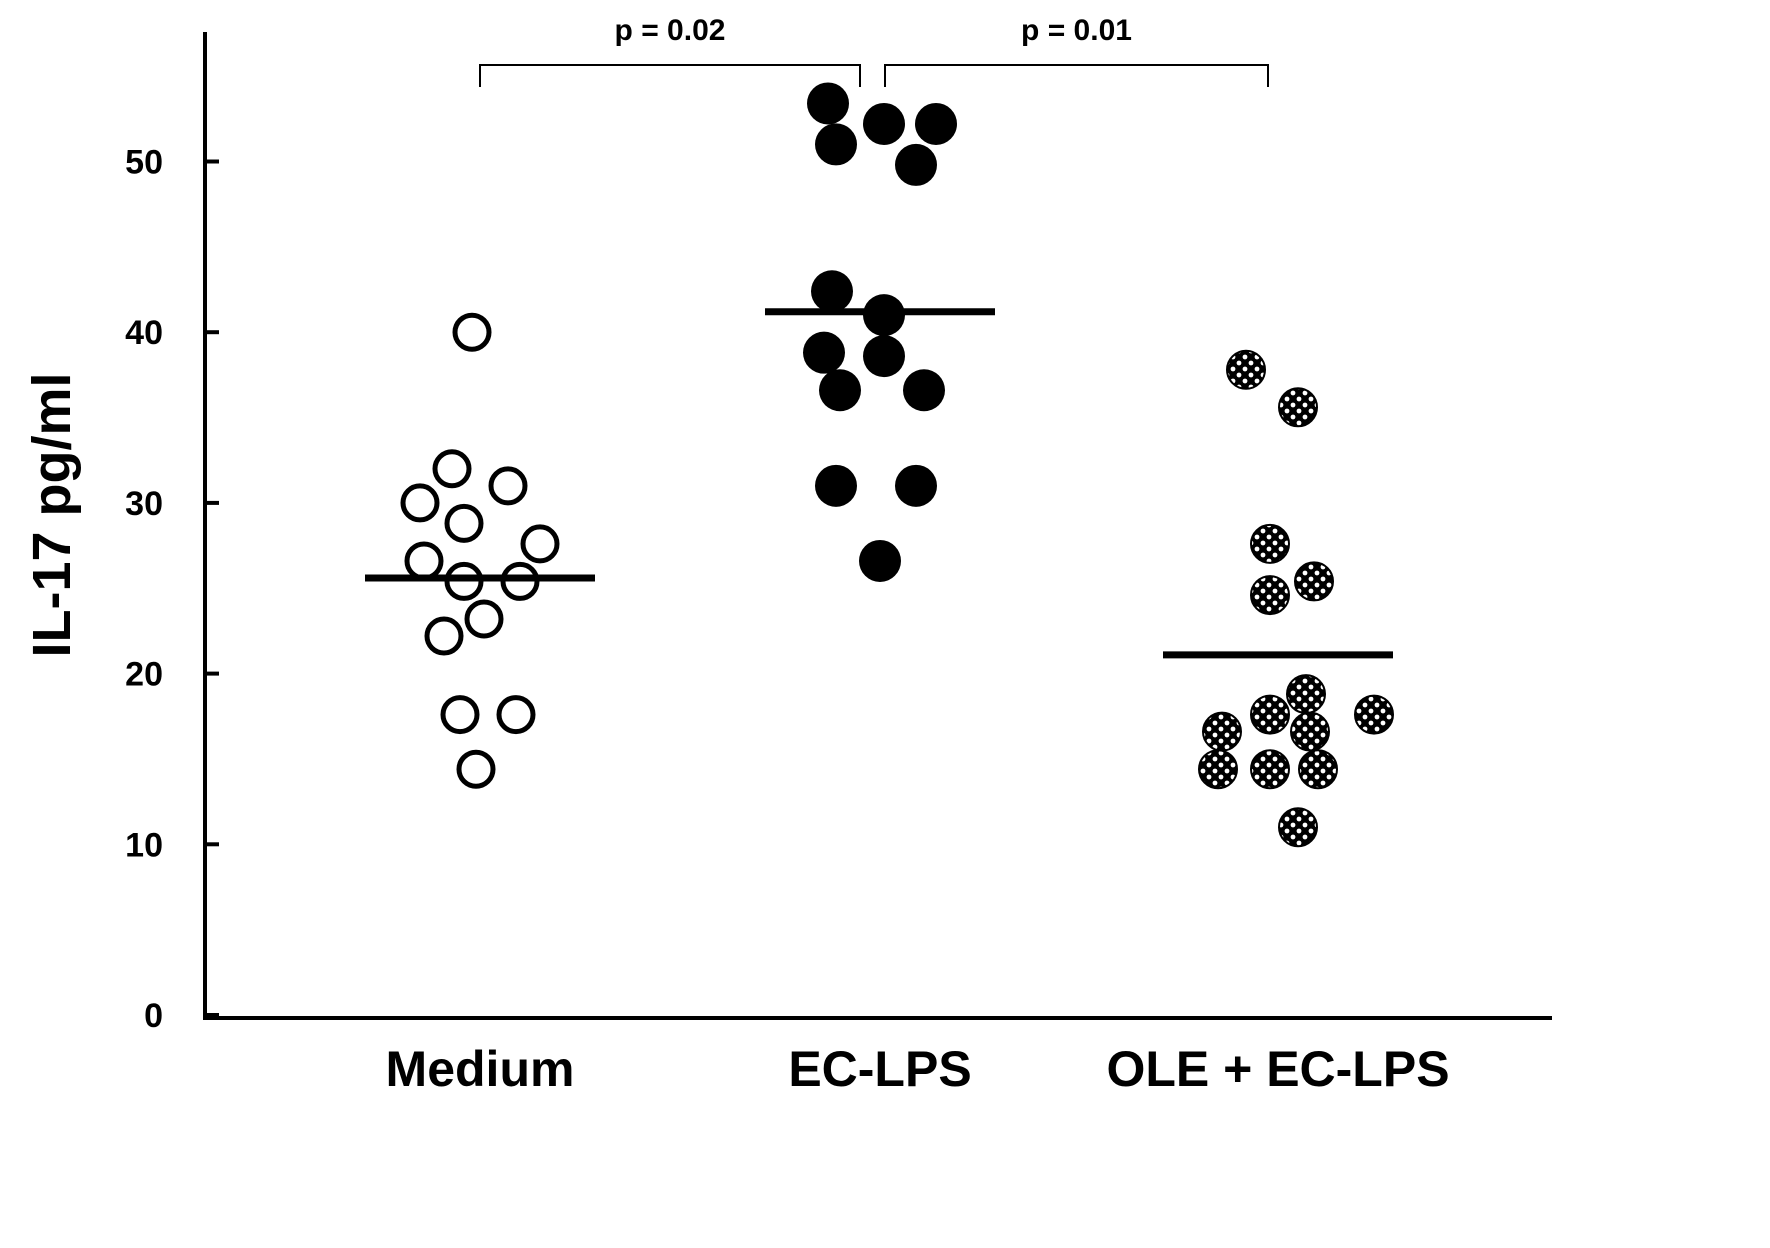 This screenshot has width=1770, height=1248. What do you see at coordinates (144, 845) in the screenshot?
I see `y-tick-label: 10` at bounding box center [144, 845].